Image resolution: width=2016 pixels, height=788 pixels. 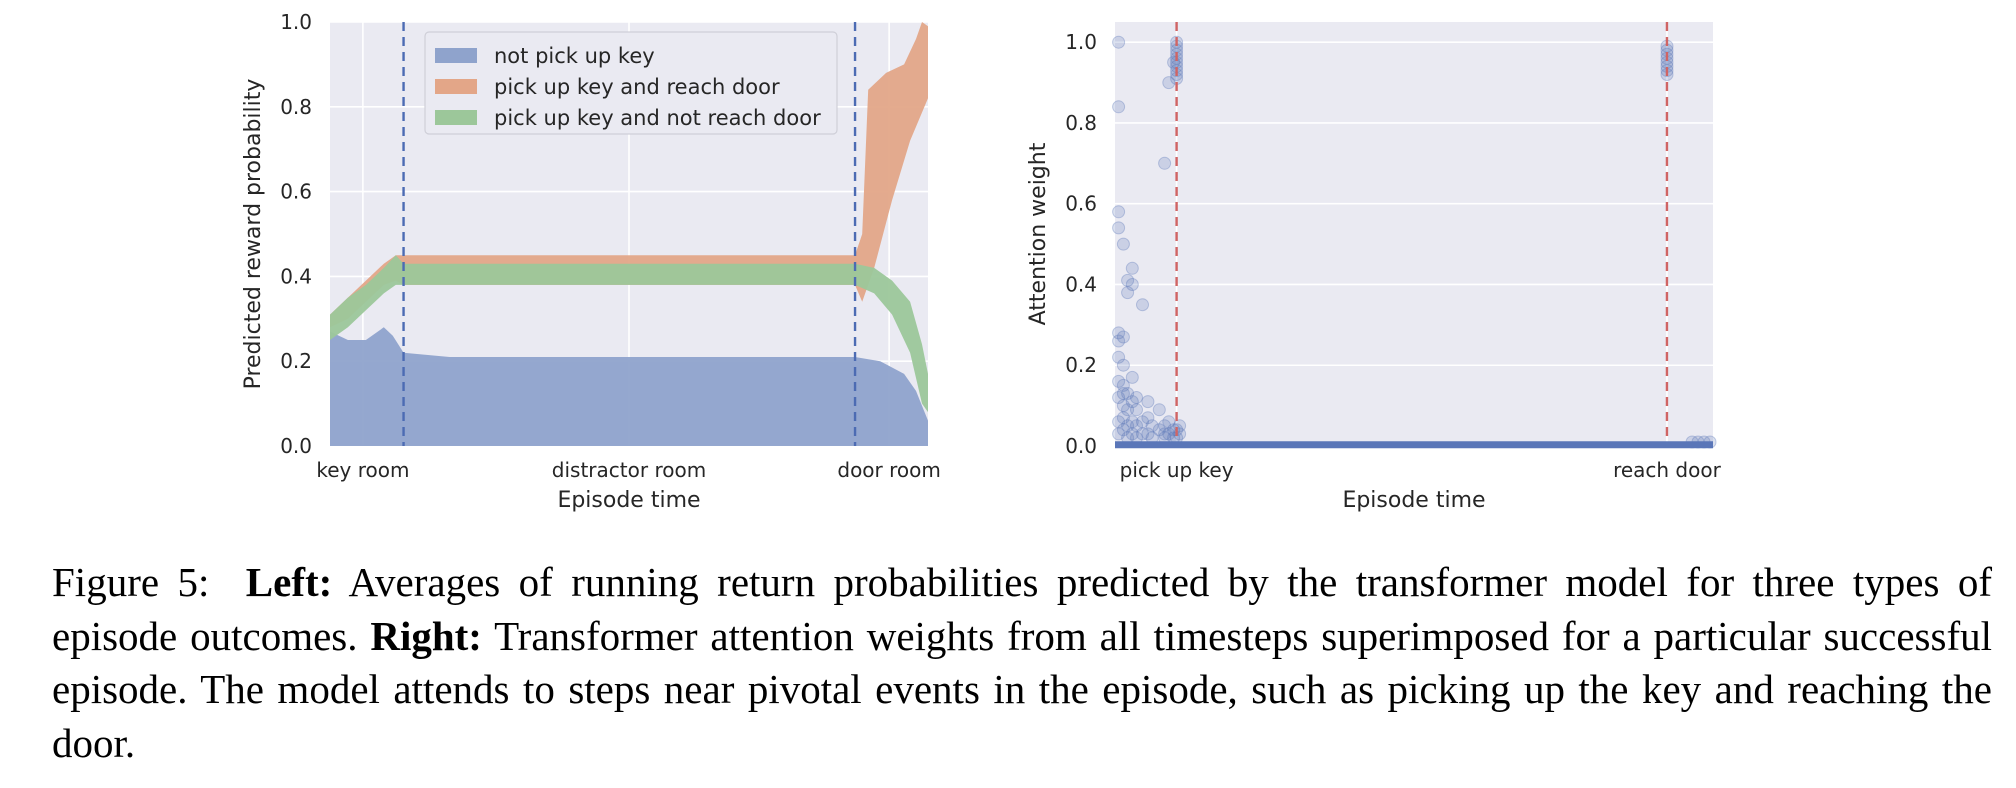 I want to click on legend-label-pick-up-key-and-not-reach-door: pick up key and not reach door, so click(x=657, y=118).